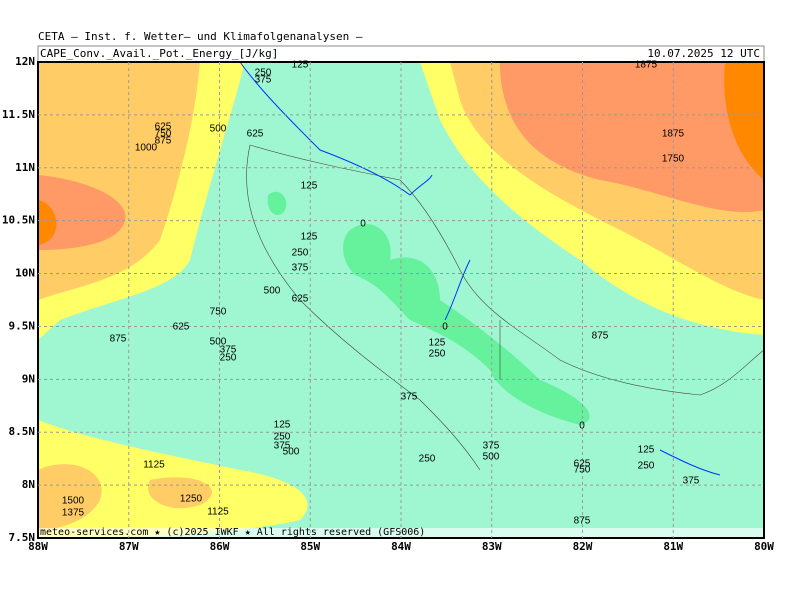 Image resolution: width=800 pixels, height=604 pixels. What do you see at coordinates (73, 513) in the screenshot?
I see `contour-label: 1375` at bounding box center [73, 513].